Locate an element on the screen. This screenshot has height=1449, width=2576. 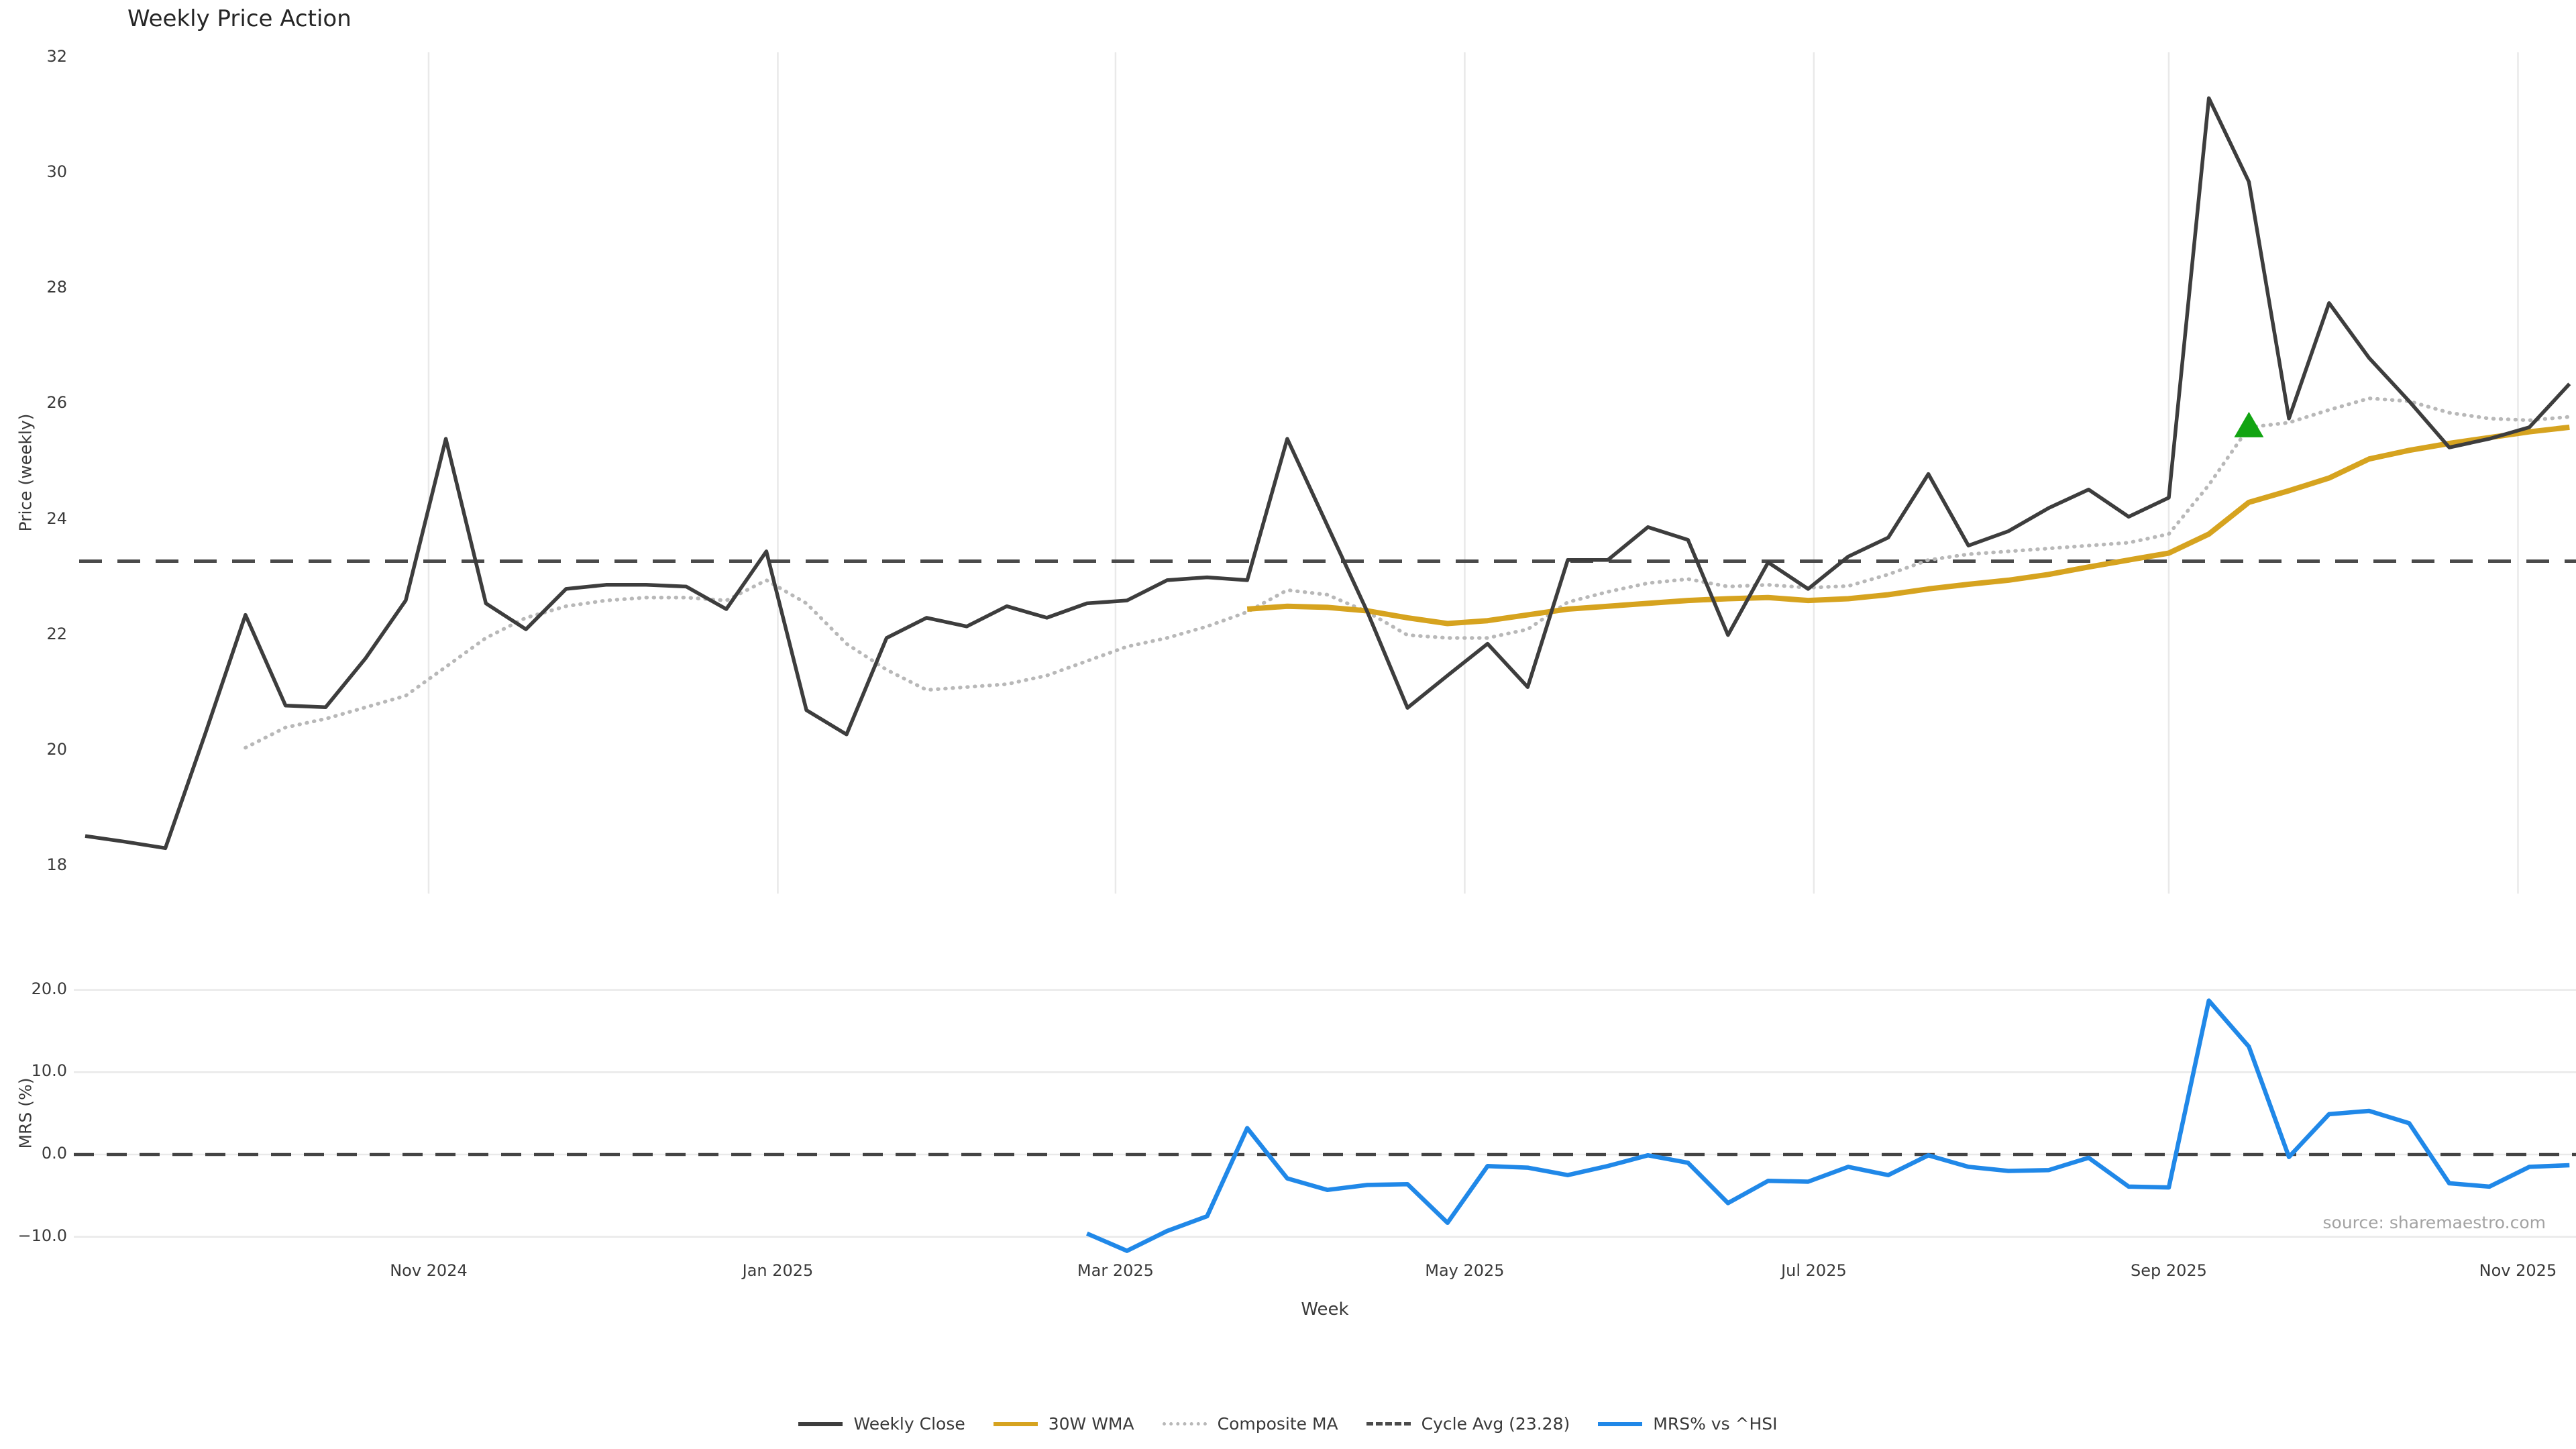
x-tick-label: Jul 2025 is located at coordinates (1814, 1270).